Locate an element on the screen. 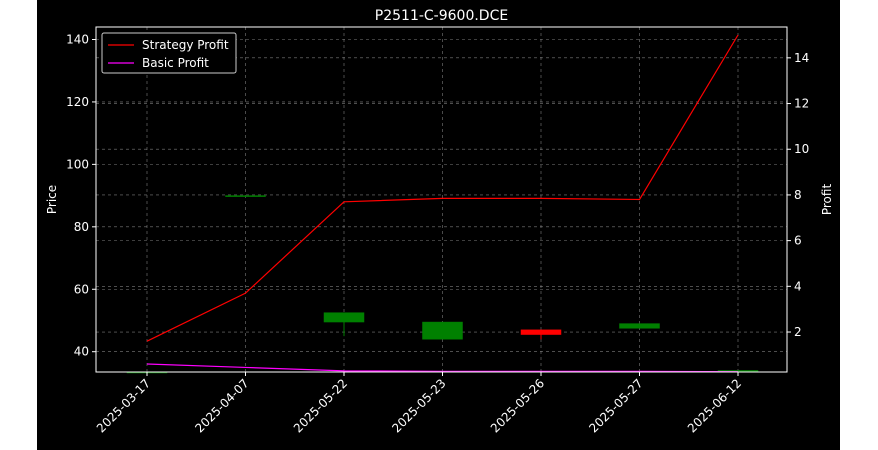 This screenshot has width=878, height=450. legend-label-strategy-profit: Strategy Profit is located at coordinates (185, 45).